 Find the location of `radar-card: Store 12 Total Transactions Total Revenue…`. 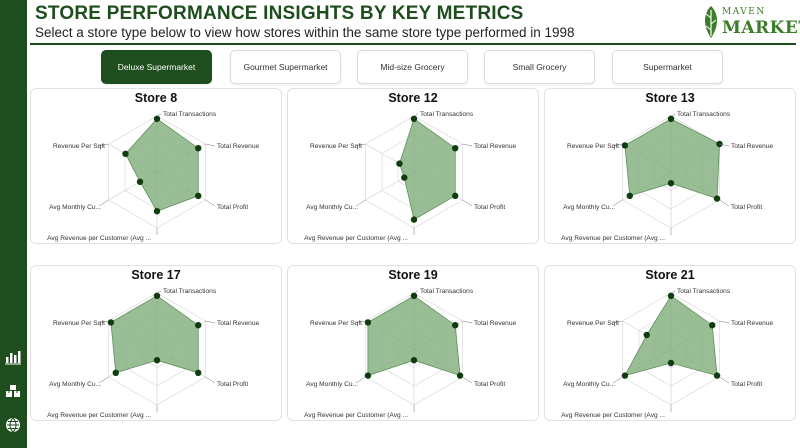

radar-card: Store 12 Total Transactions Total Revenue… is located at coordinates (413, 166).